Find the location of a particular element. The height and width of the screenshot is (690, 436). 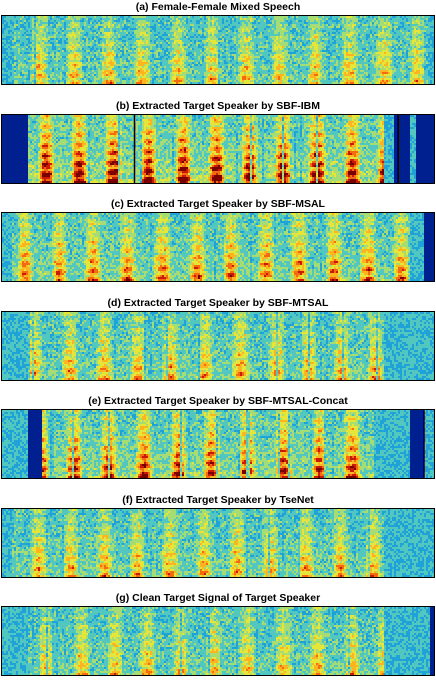

spectrogram-image-c is located at coordinates (218, 247).